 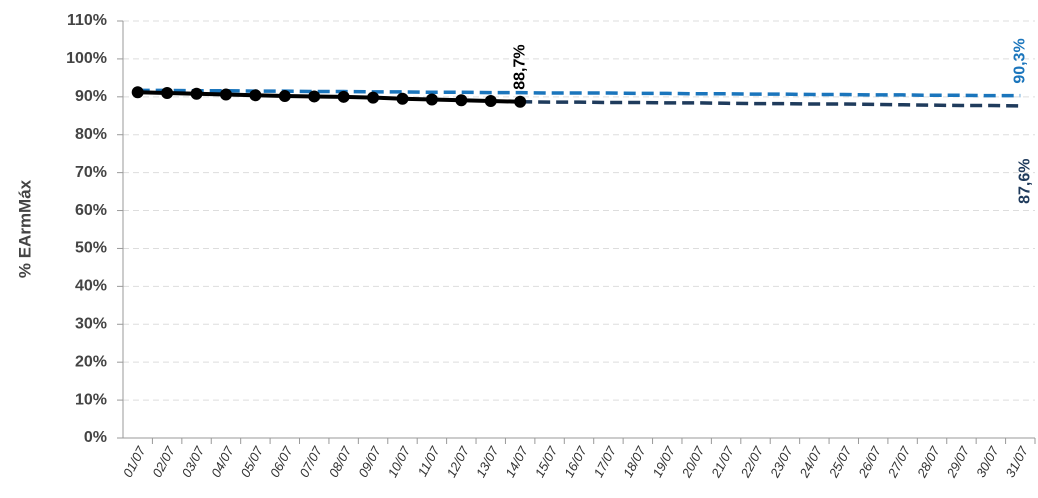 What do you see at coordinates (898, 461) in the screenshot?
I see `x-tick-label: 27/07` at bounding box center [898, 461].